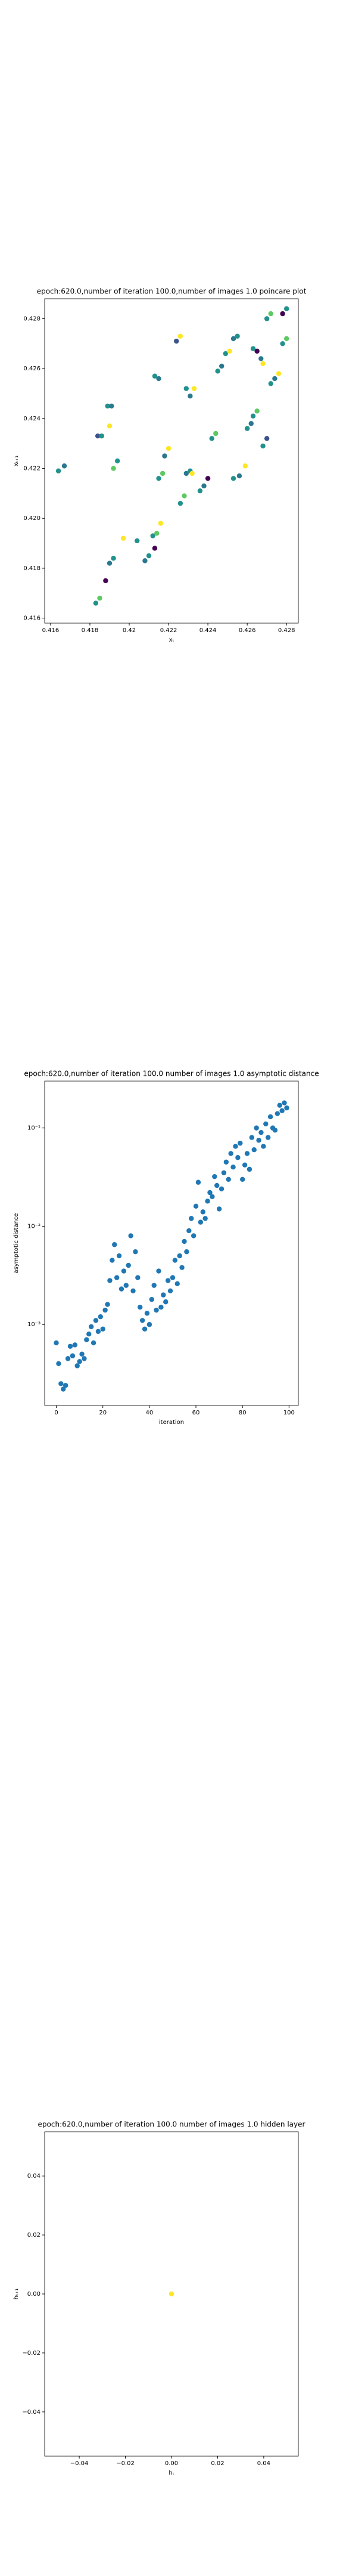 This screenshot has height=2576, width=343. Describe the element at coordinates (287, 631) in the screenshot. I see `x-tick-label: 0.428` at that location.